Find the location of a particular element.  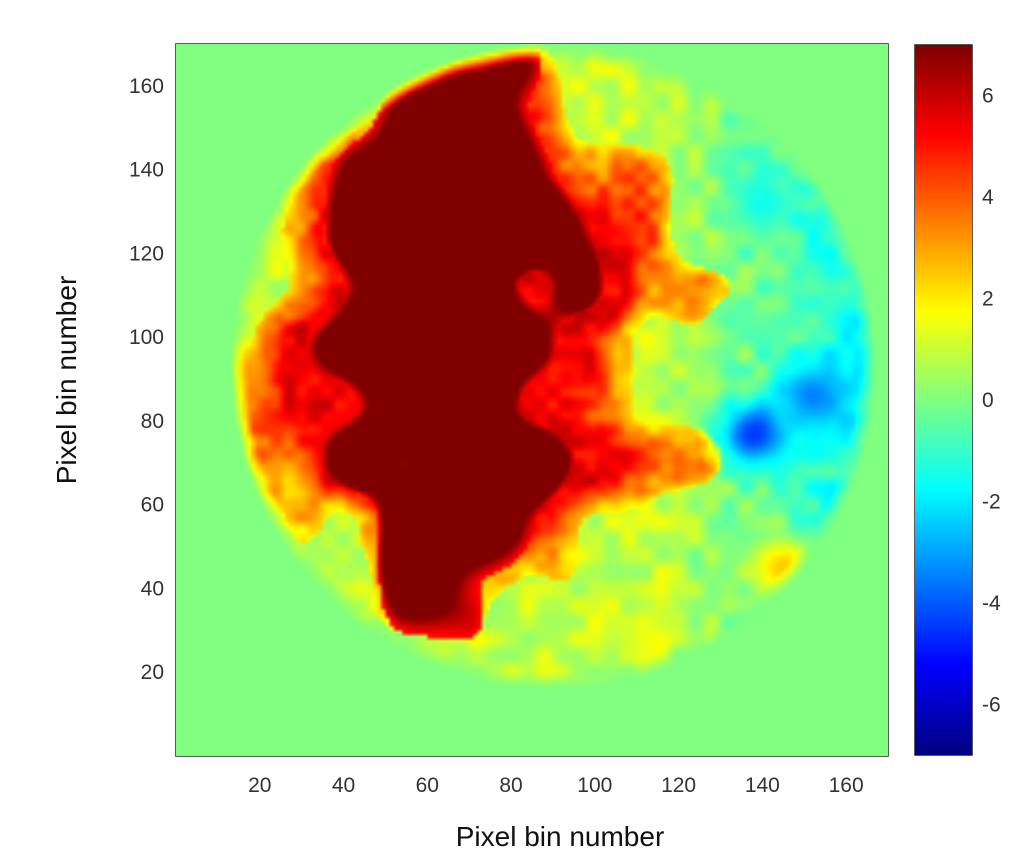

colorbar-tick-label: 2 is located at coordinates (988, 299).